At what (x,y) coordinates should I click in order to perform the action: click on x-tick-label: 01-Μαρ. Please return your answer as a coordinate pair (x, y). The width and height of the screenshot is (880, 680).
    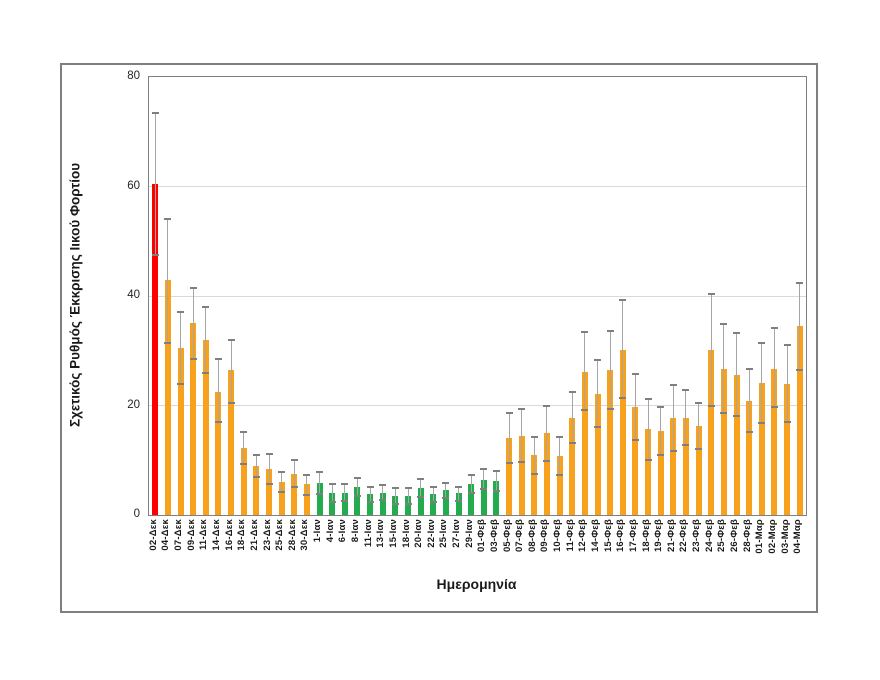
    Looking at the image, I should click on (760, 536).